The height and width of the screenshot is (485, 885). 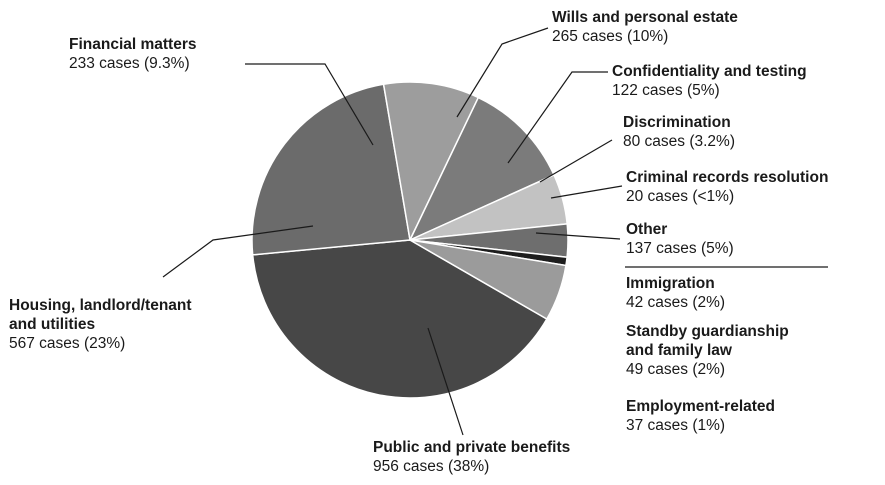 What do you see at coordinates (399, 319) in the screenshot?
I see `pie-slice-public-and-private-benefits` at bounding box center [399, 319].